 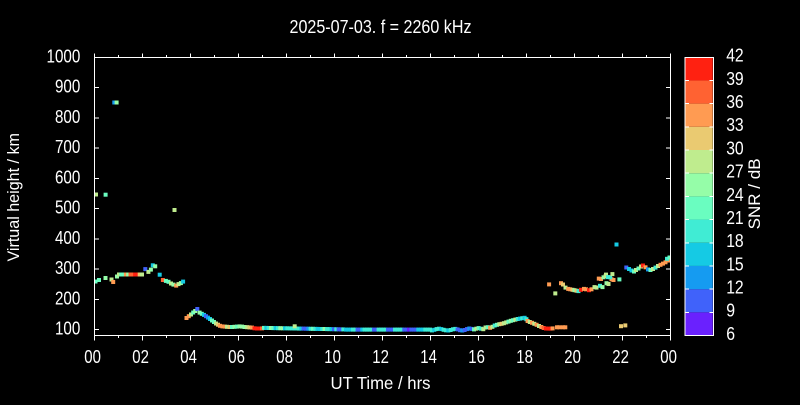 I want to click on svg-text: 400, so click(x=67, y=238).